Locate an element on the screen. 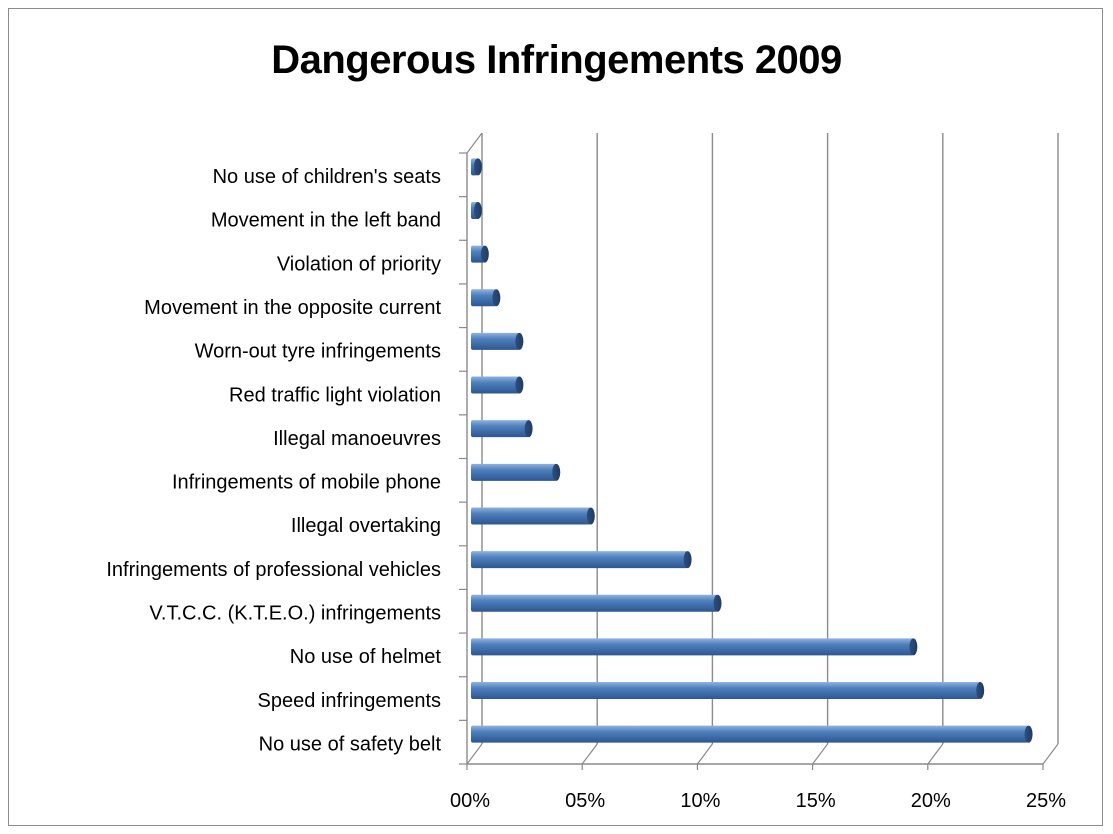 The image size is (1113, 834). x-tick-label: 25% is located at coordinates (1046, 801).